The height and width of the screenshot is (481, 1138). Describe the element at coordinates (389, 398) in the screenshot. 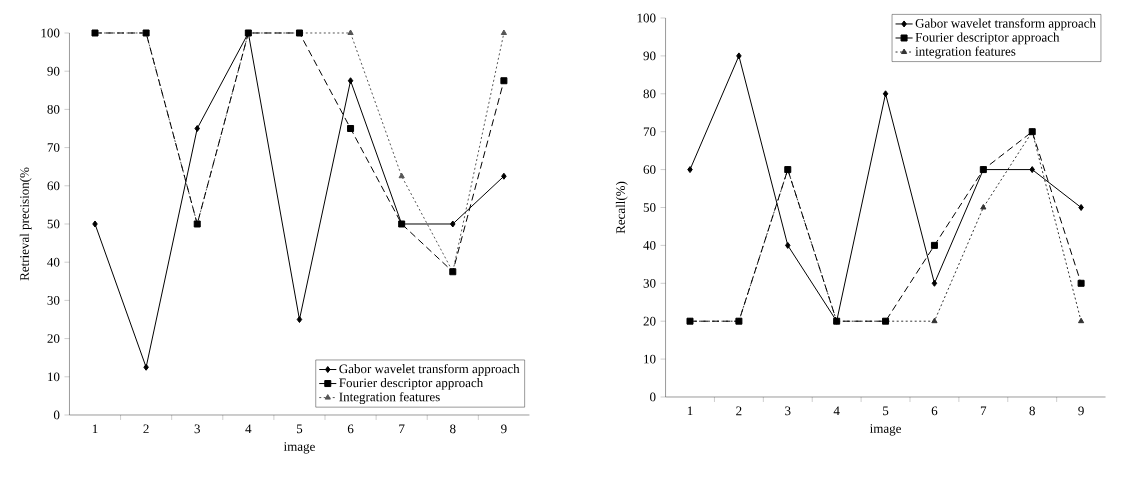

I see `legend-label: Integration features` at that location.